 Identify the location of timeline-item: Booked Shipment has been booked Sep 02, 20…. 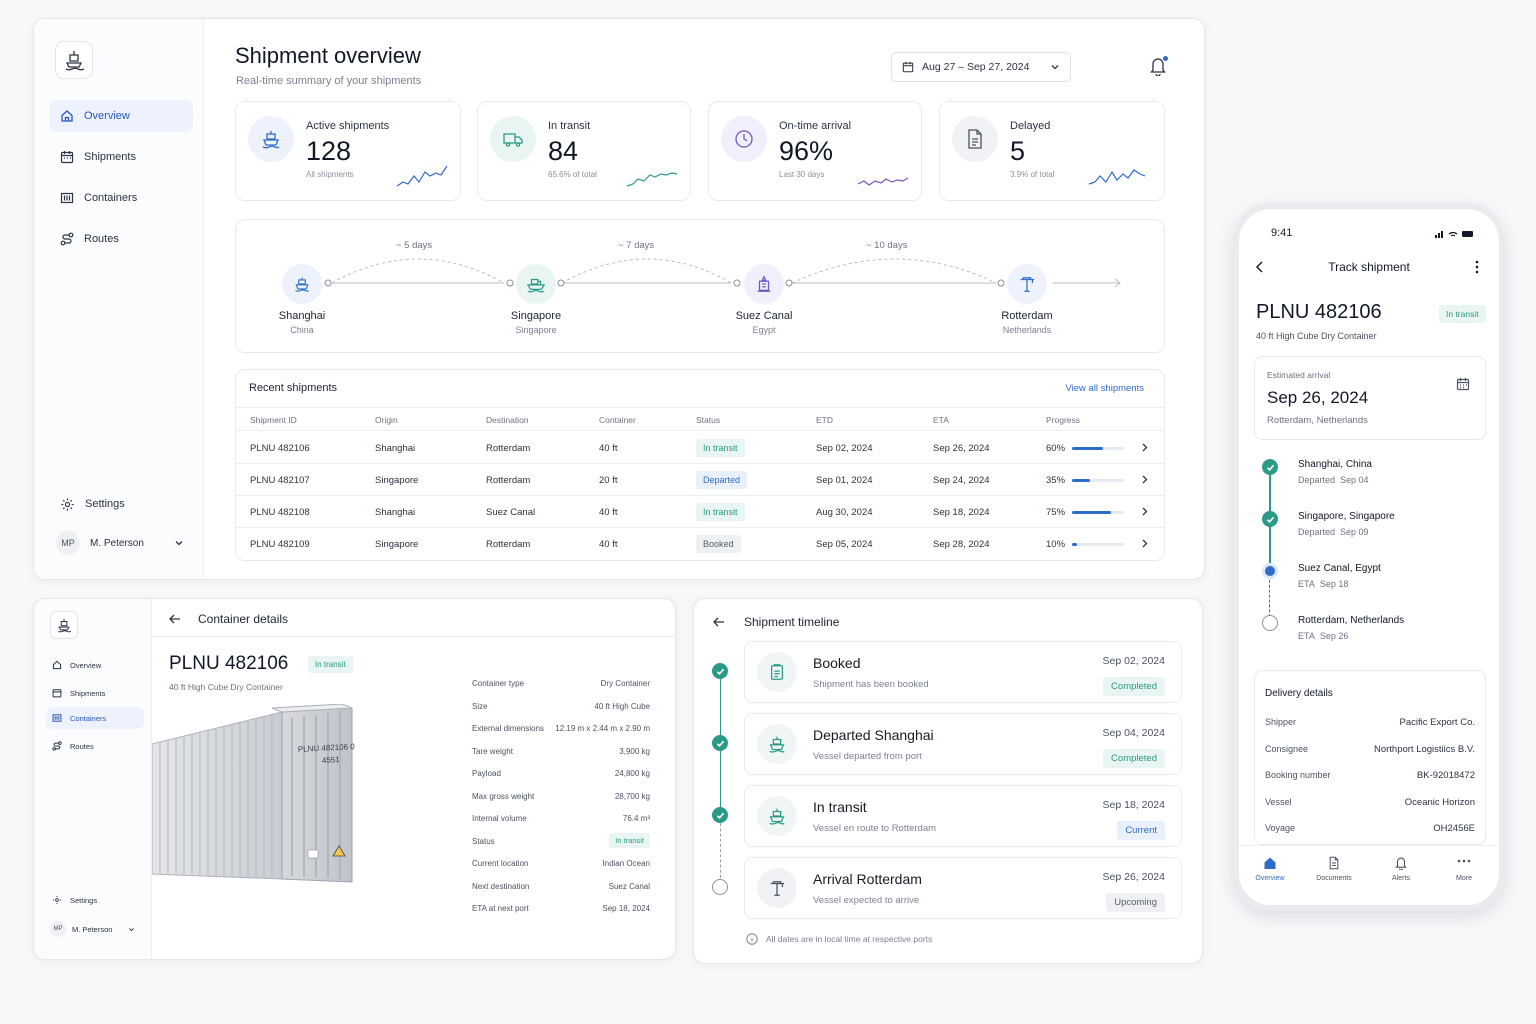
(963, 672).